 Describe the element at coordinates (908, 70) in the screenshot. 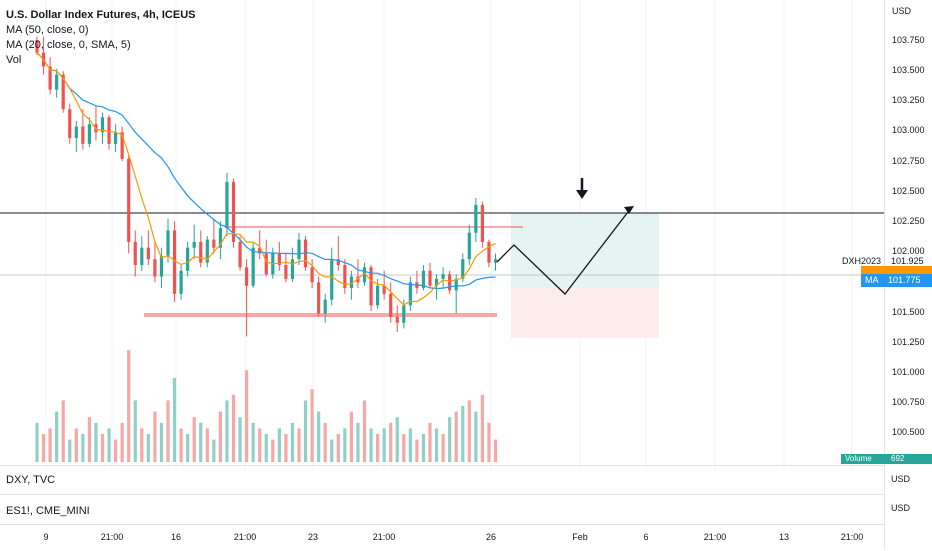

I see `price-tick: 103.500` at that location.